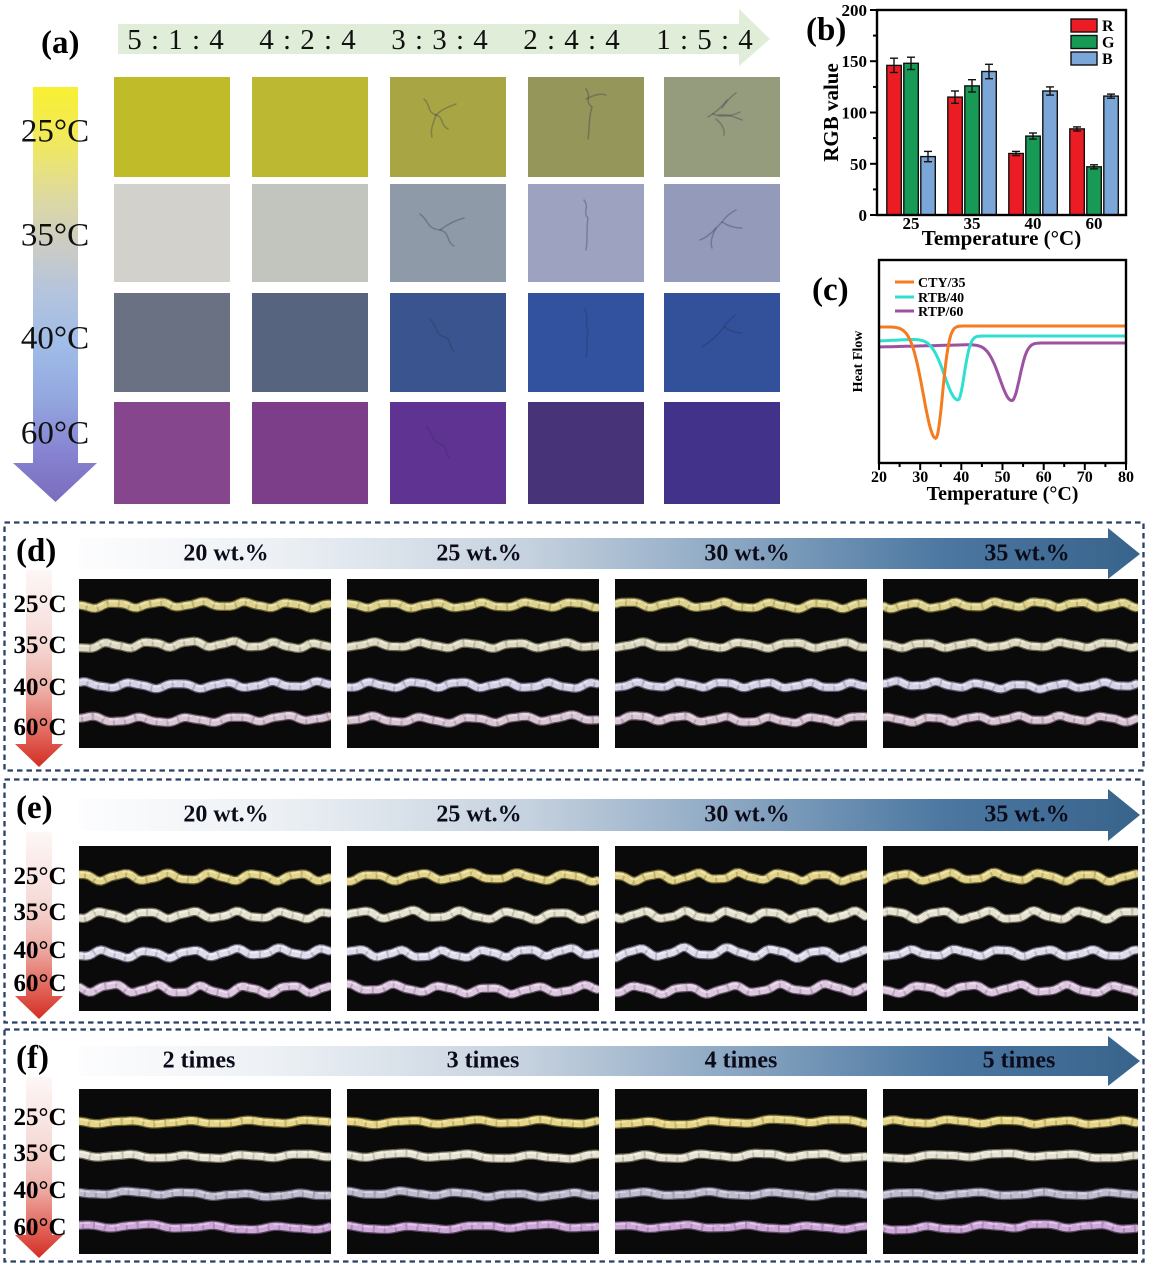 The width and height of the screenshot is (1160, 1279). Describe the element at coordinates (941, 283) in the screenshot. I see `svg-text: CTY/35` at that location.